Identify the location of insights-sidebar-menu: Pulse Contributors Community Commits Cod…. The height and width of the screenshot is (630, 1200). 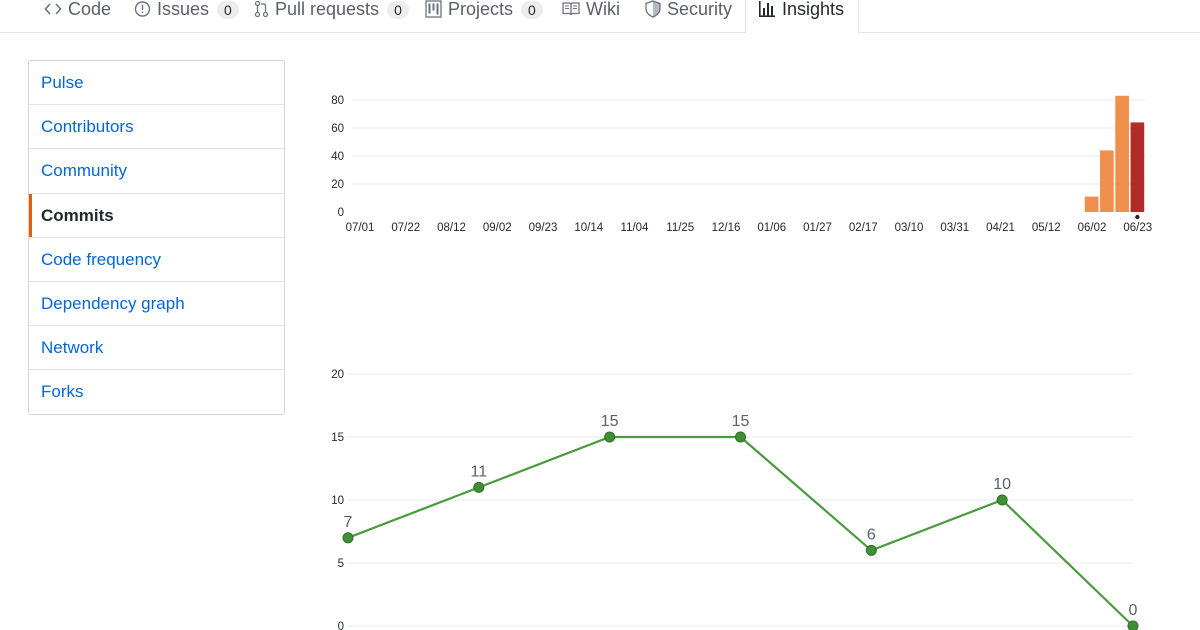
(156, 237).